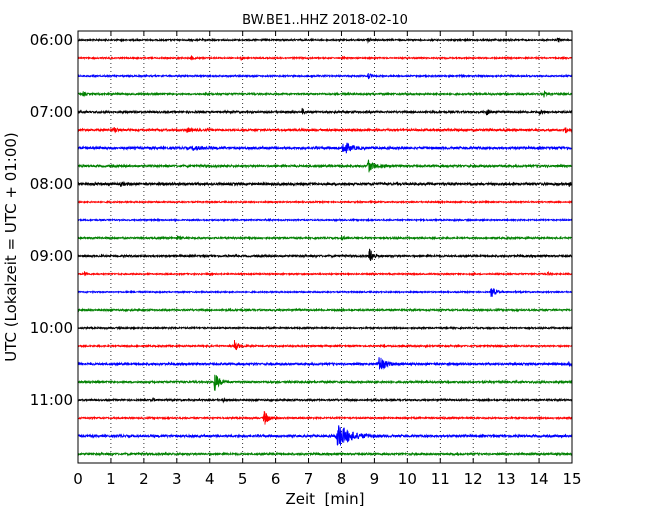  Describe the element at coordinates (11, 247) in the screenshot. I see `y-axis-label: UTC (Lokalzeit = UTC + 01:00)` at that location.